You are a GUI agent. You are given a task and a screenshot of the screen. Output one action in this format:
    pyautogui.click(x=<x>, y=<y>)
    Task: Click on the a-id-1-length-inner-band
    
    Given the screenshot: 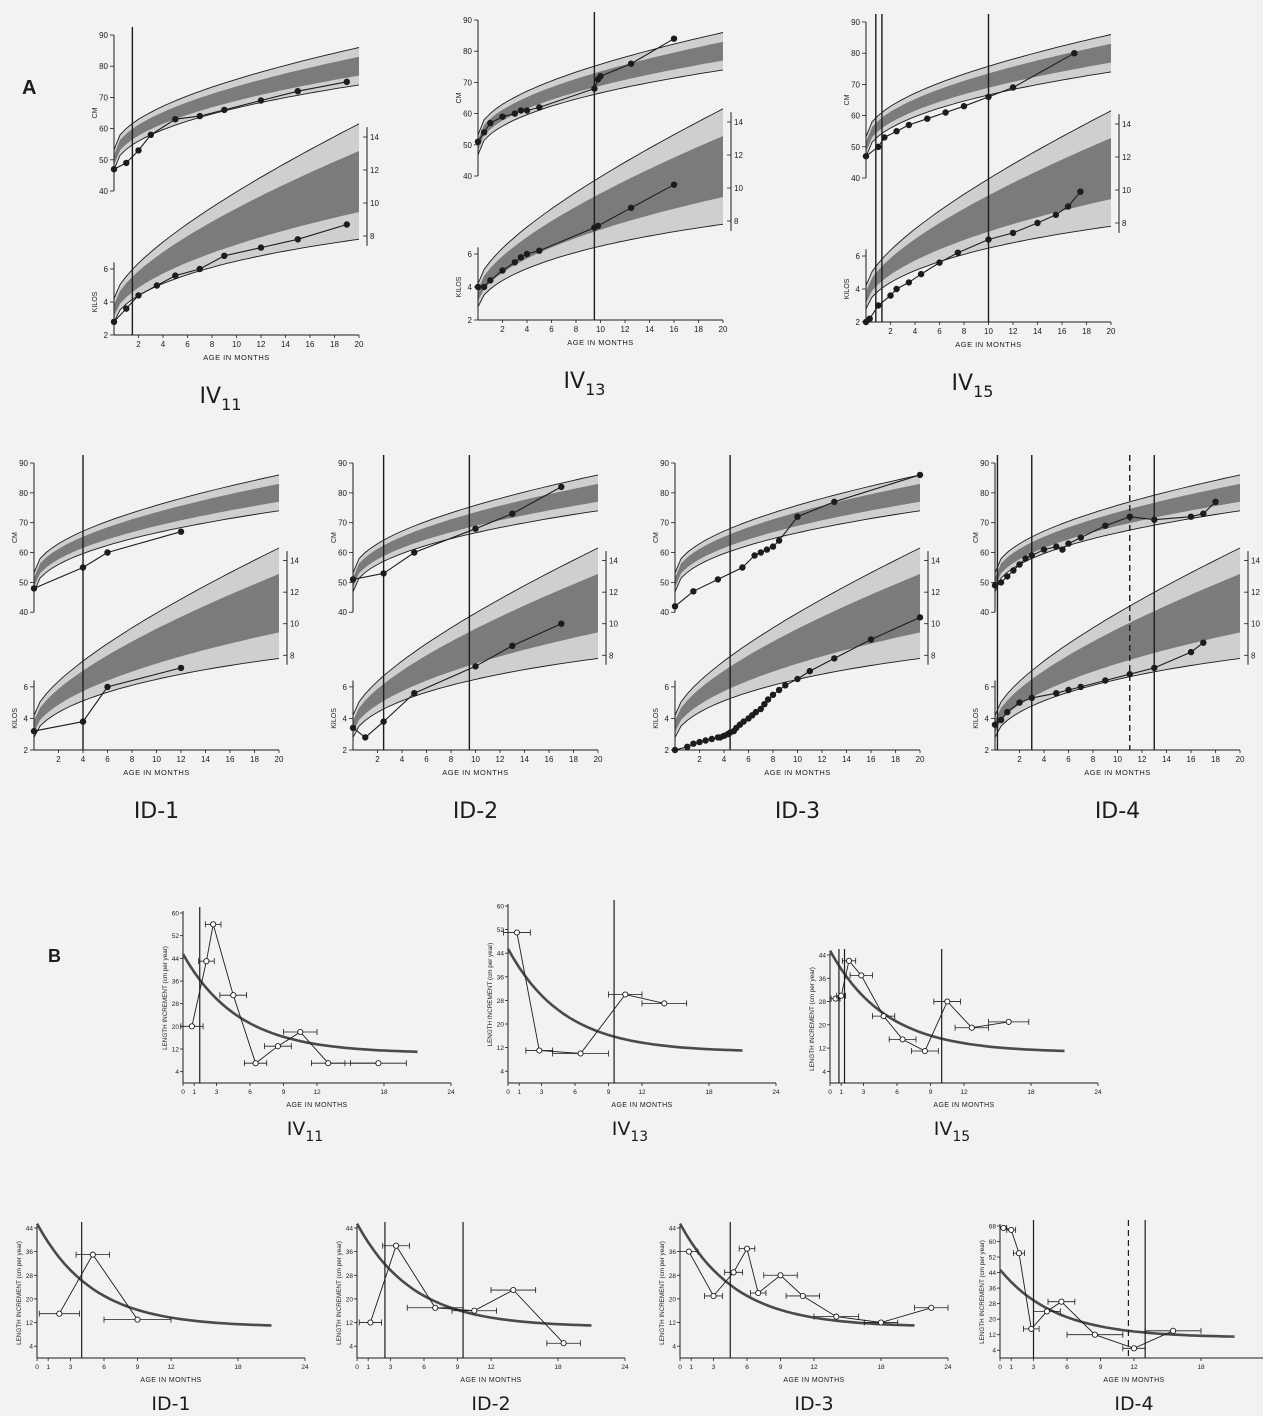 What is the action you would take?
    pyautogui.click(x=156, y=535)
    